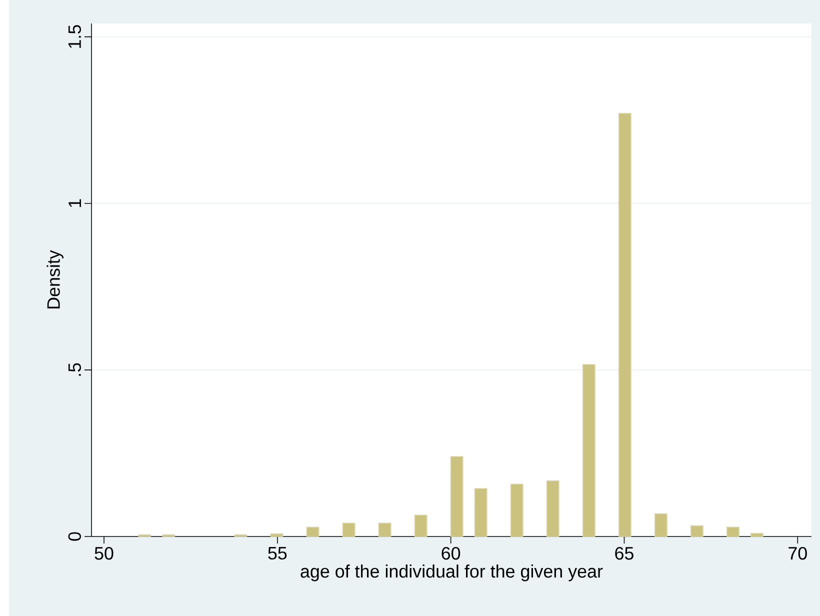 This screenshot has width=820, height=616. What do you see at coordinates (104, 553) in the screenshot?
I see `x-tick-label: 50` at bounding box center [104, 553].